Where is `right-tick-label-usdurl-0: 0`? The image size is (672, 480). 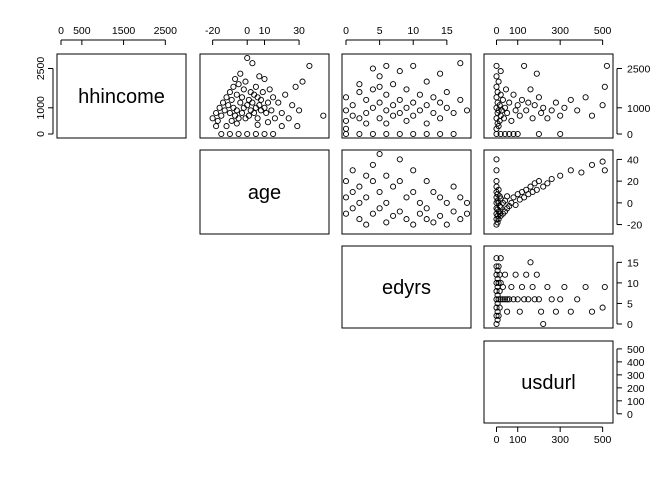 right-tick-label-usdurl-0: 0 is located at coordinates (630, 415).